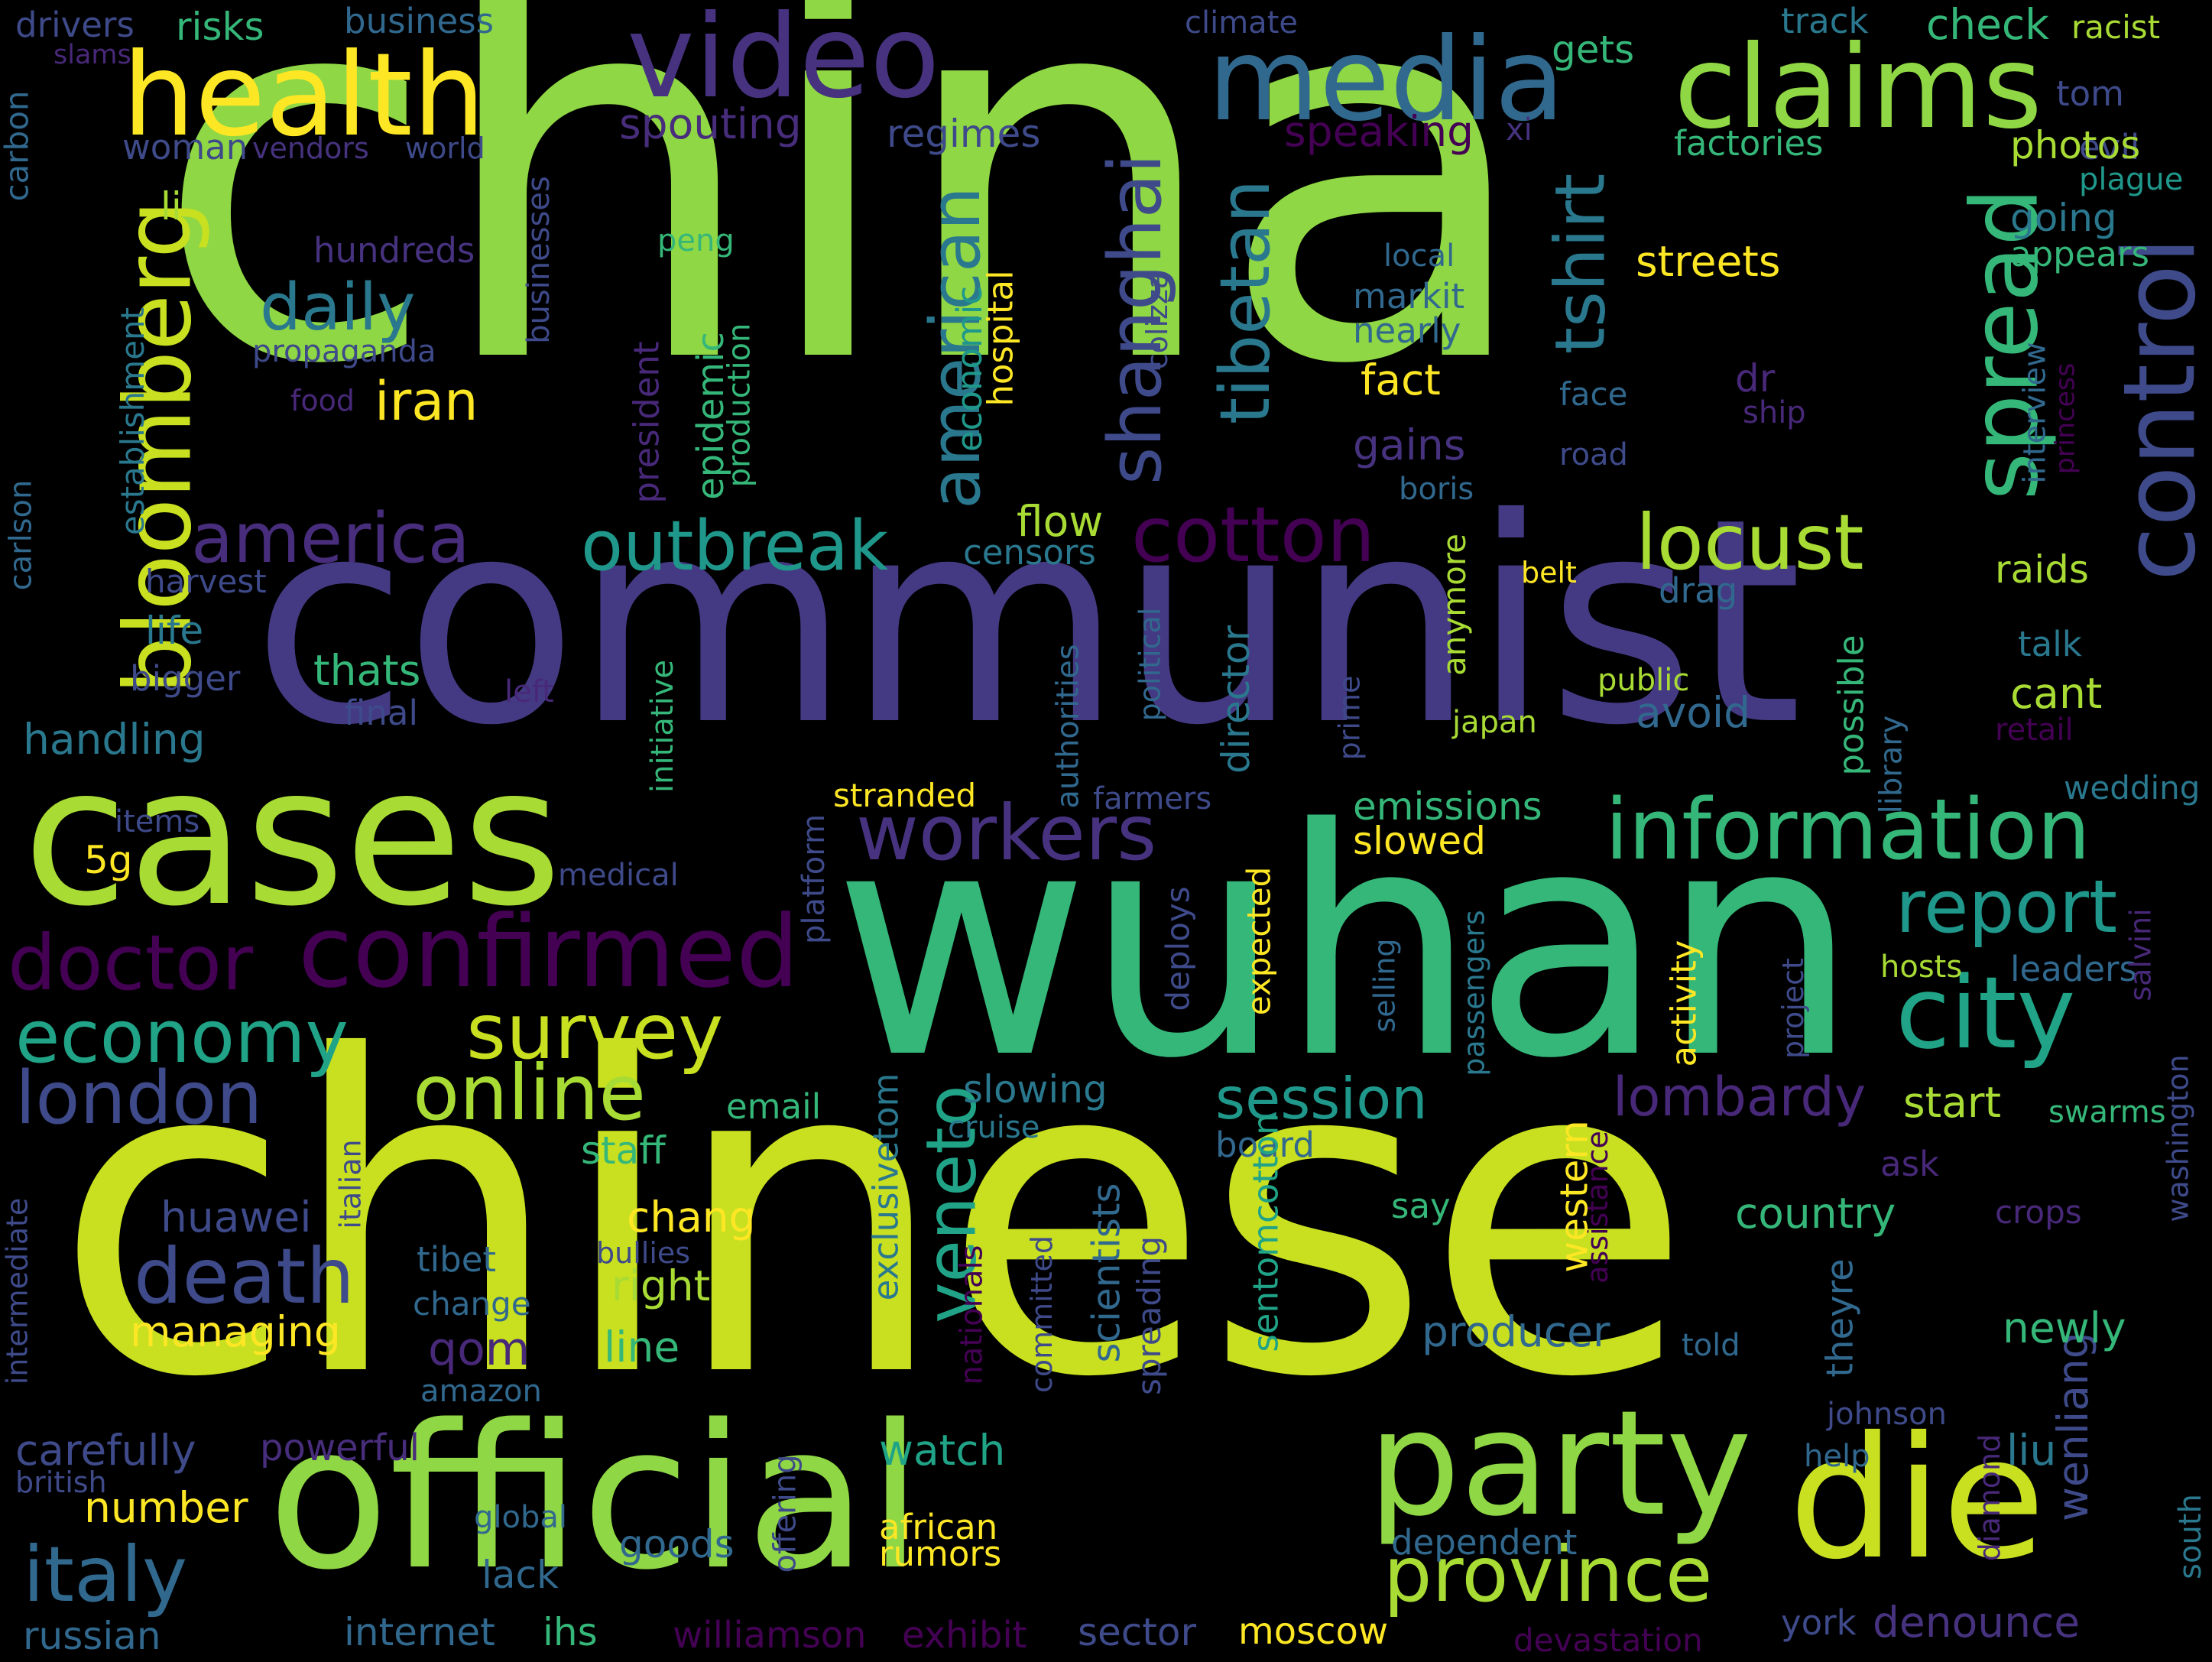  What do you see at coordinates (1436, 489) in the screenshot?
I see `word-boris: boris` at bounding box center [1436, 489].